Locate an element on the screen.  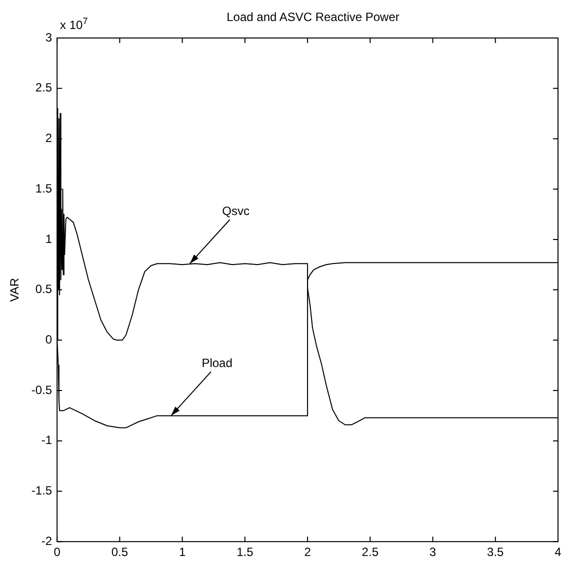
y-axis-title: VAR is located at coordinates (15, 290).